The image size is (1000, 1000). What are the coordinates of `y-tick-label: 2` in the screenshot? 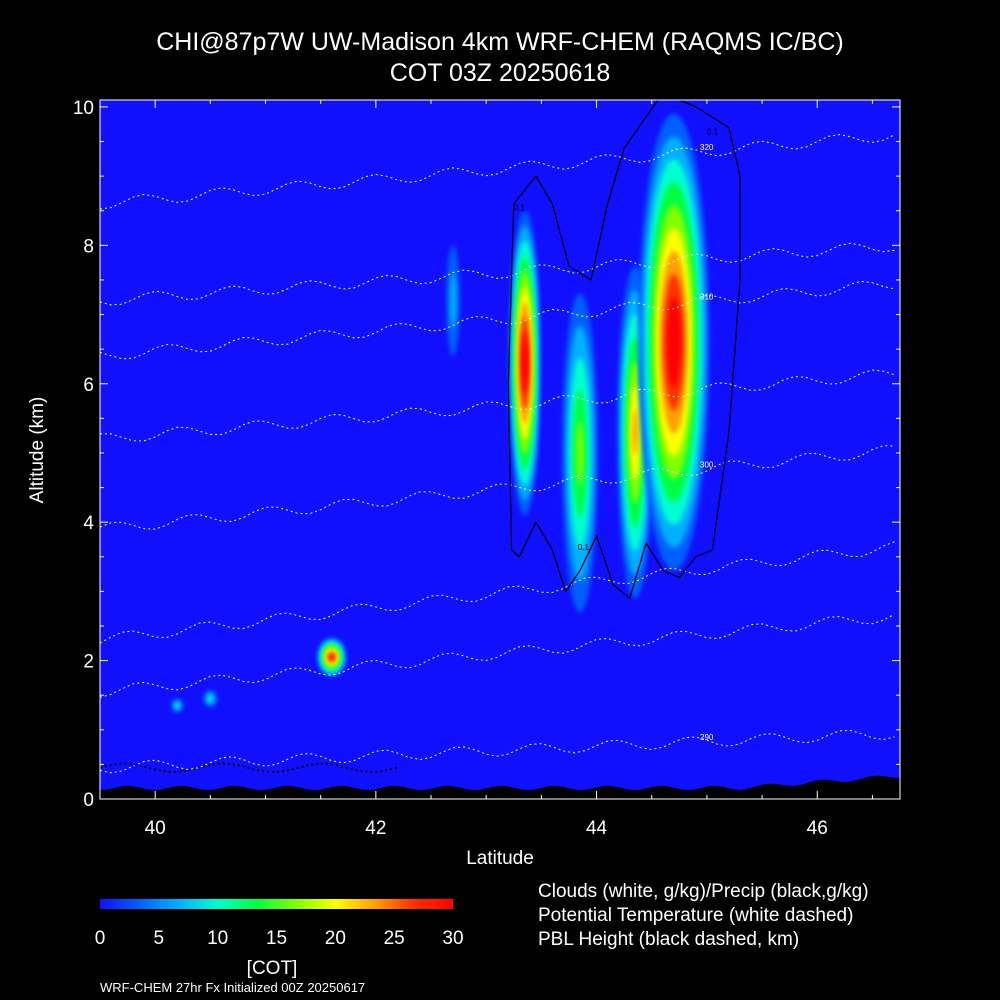 It's located at (88, 662).